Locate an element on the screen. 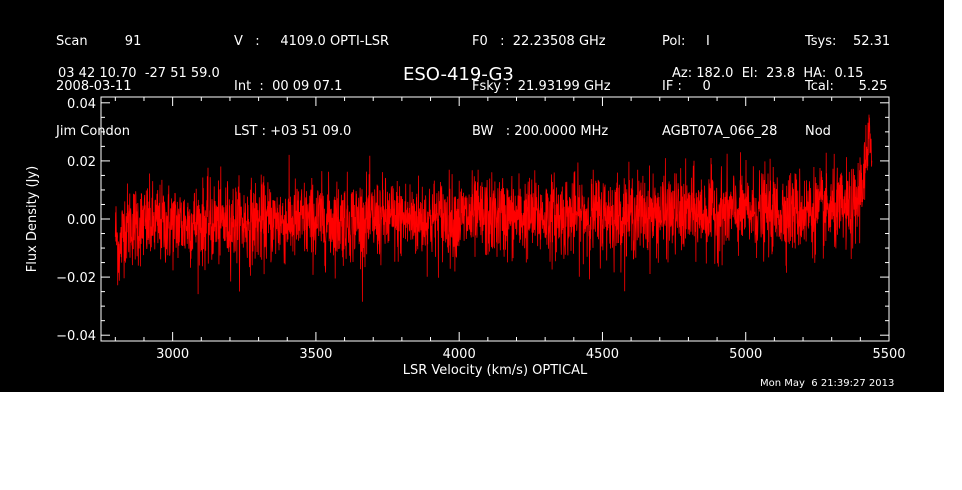 This screenshot has height=490, width=962. x-tick-label: 5000 is located at coordinates (745, 354).